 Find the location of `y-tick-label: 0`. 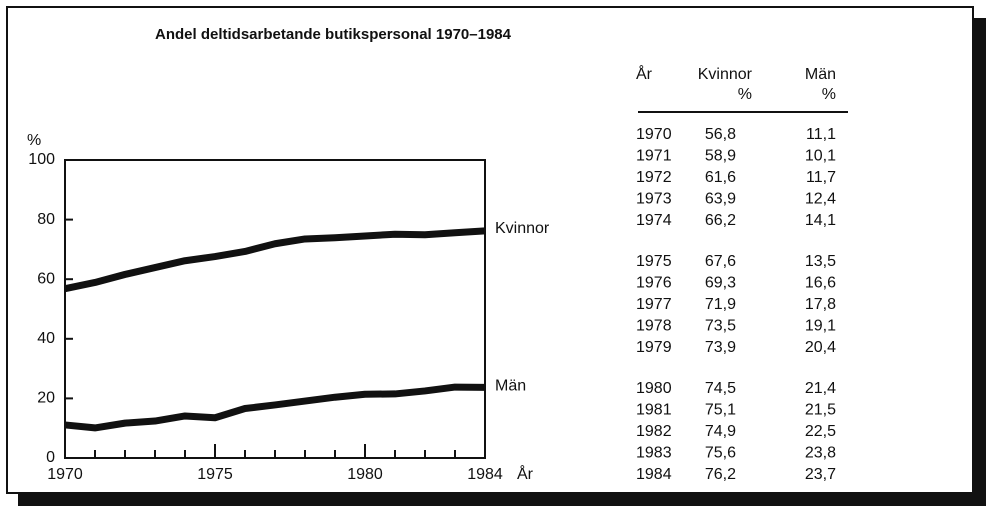

y-tick-label: 0 is located at coordinates (50, 457).